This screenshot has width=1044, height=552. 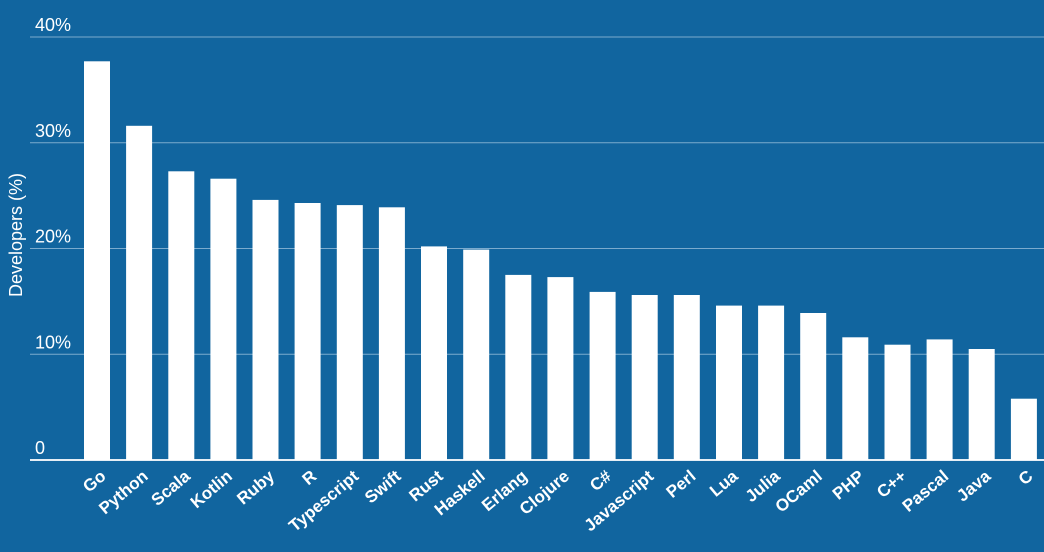 What do you see at coordinates (476, 354) in the screenshot?
I see `bar-haskell` at bounding box center [476, 354].